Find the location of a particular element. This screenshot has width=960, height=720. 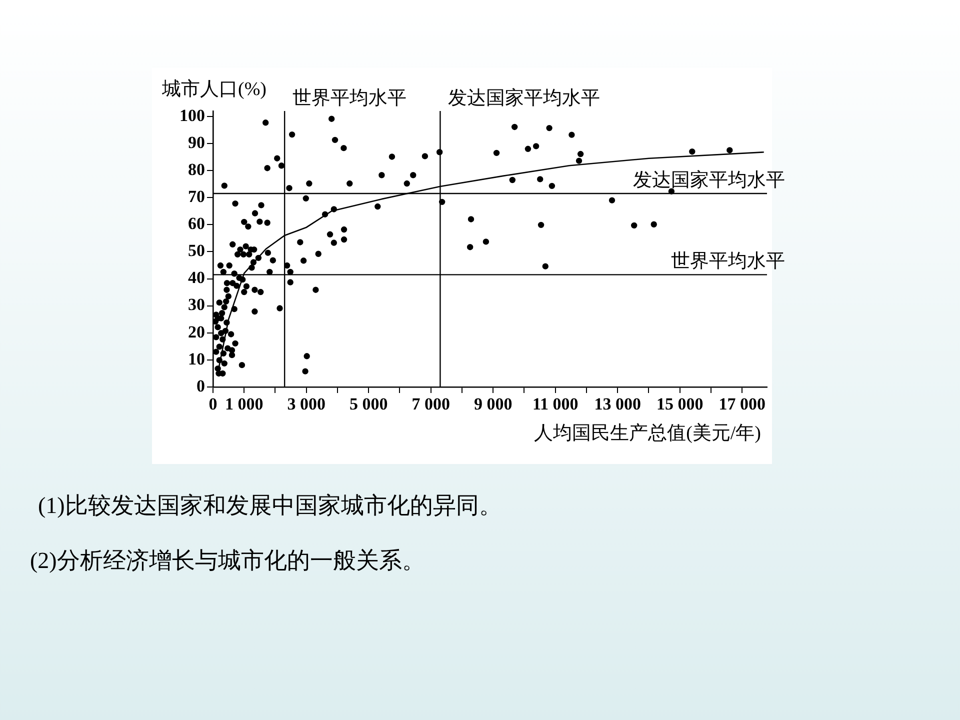

x-tick-label: 15 000 is located at coordinates (680, 404).